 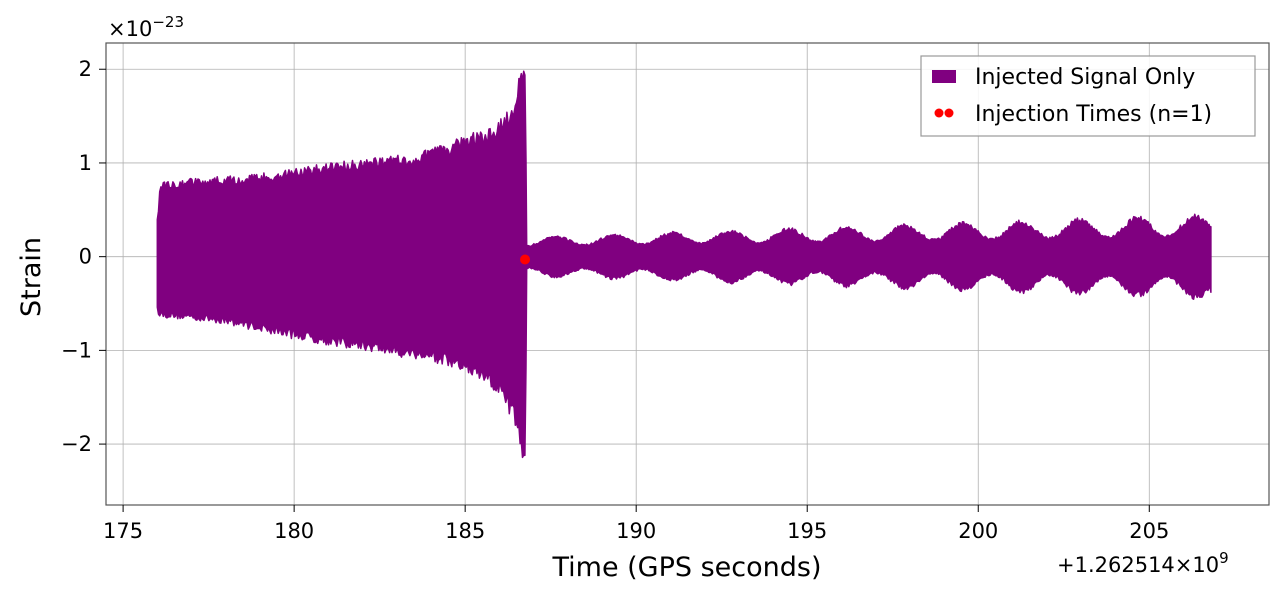 I want to click on y-axis: −2 −1 0 1 2, so click(x=83, y=256).